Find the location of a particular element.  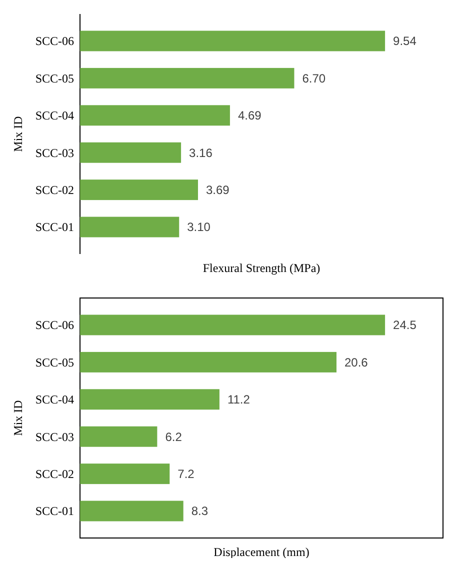

data-label: 3.10 is located at coordinates (199, 227).